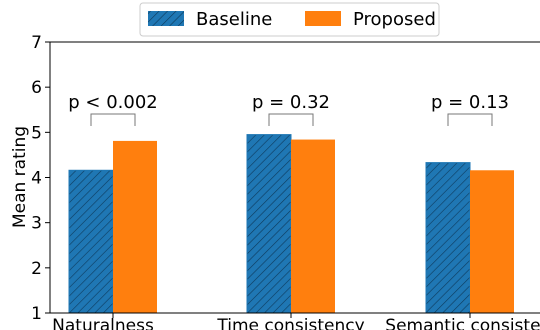 This screenshot has height=330, width=540. What do you see at coordinates (36, 133) in the screenshot?
I see `y-tick-label: 5` at bounding box center [36, 133].